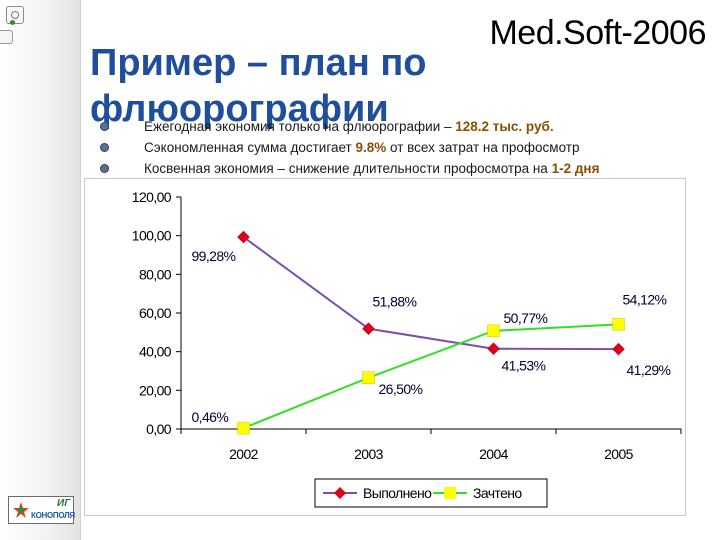 This screenshot has width=720, height=540. Describe the element at coordinates (369, 454) in the screenshot. I see `x-tick-label: 2003` at that location.